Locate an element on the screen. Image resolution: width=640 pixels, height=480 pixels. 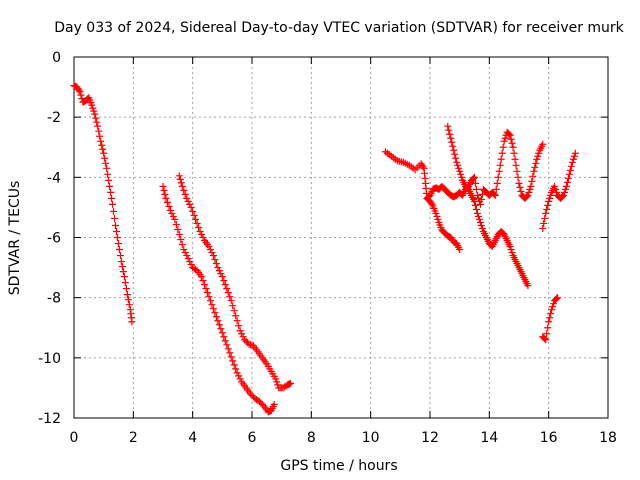
y-tick-labels: 0 -2 -4 -6 -8 -10 -12 is located at coordinates (49, 238).